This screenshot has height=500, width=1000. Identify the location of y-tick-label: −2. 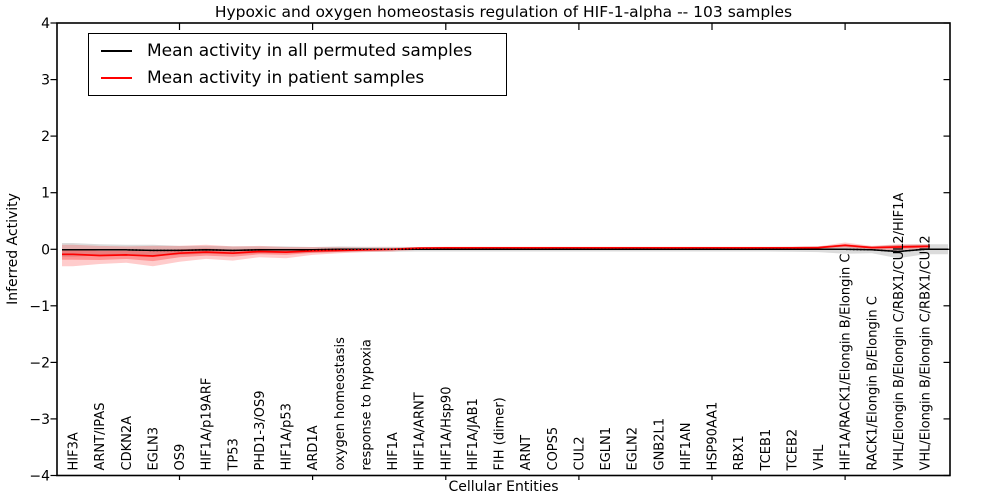
(39, 363).